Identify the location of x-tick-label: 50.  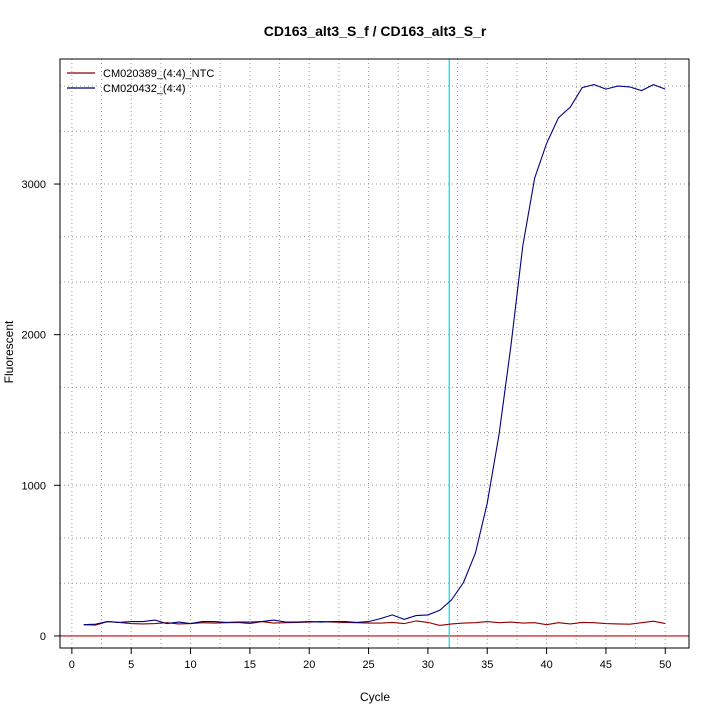
(665, 665).